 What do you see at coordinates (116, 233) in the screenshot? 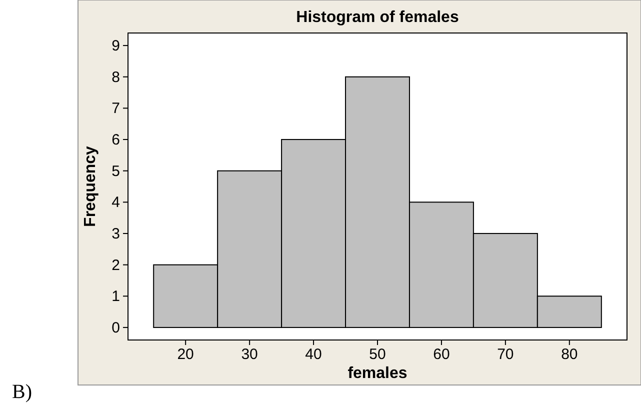
I see `y-tick-label: 3` at bounding box center [116, 233].